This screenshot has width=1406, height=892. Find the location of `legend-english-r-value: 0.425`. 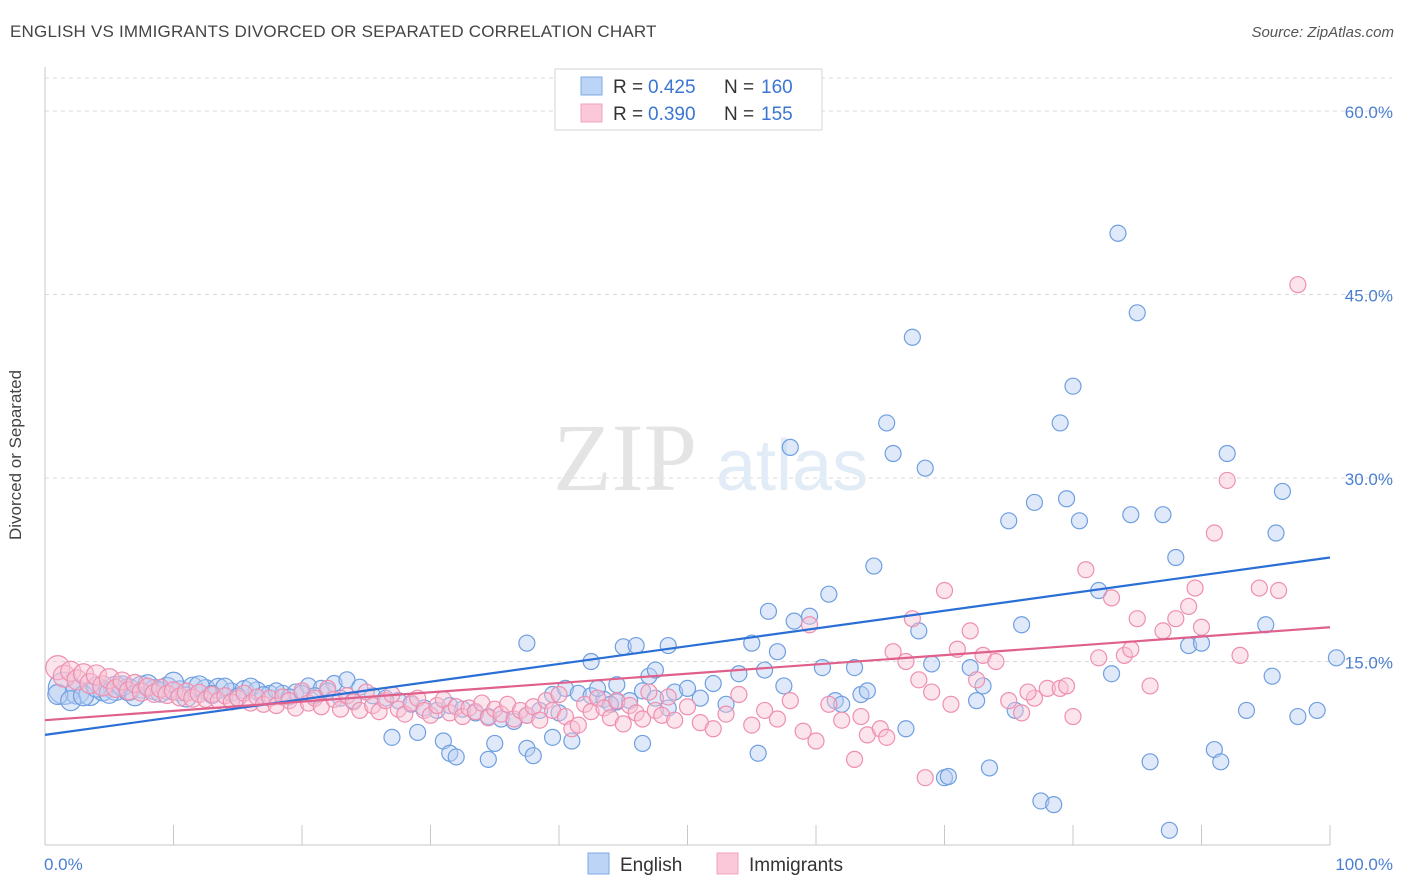

legend-english-r-value: 0.425 is located at coordinates (672, 87).